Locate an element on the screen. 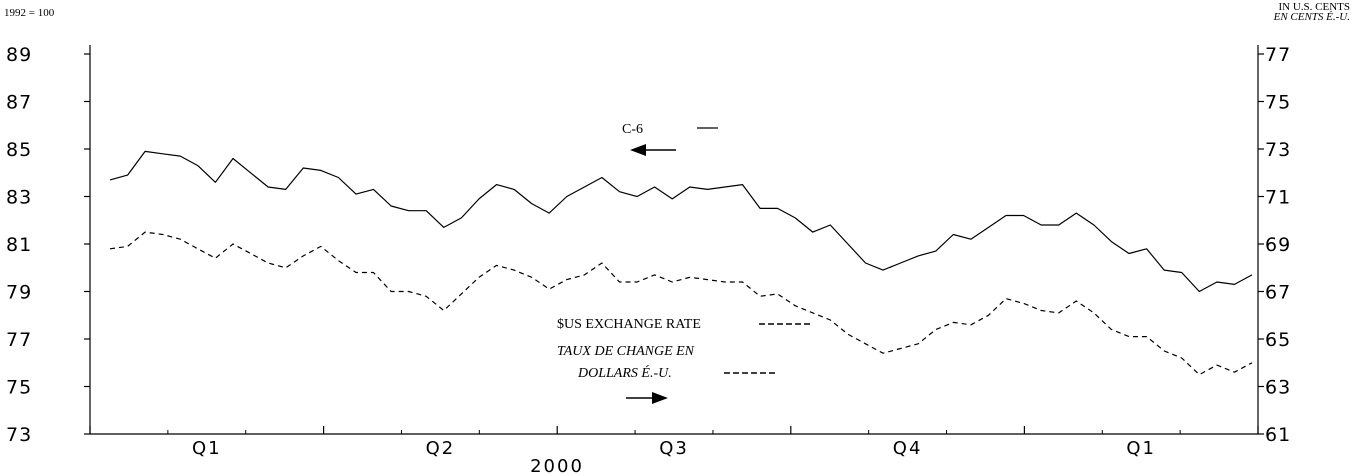 The width and height of the screenshot is (1364, 476). right-tick-label: 71 is located at coordinates (1278, 198).